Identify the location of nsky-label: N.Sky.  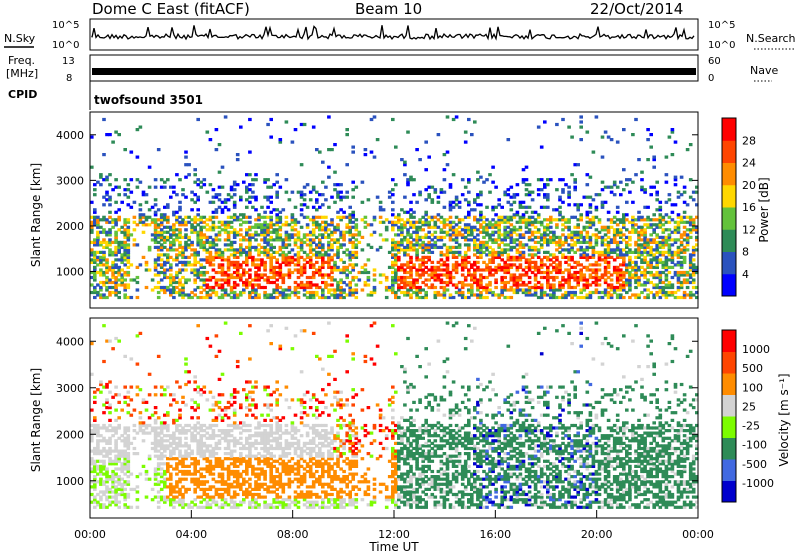
(20, 38).